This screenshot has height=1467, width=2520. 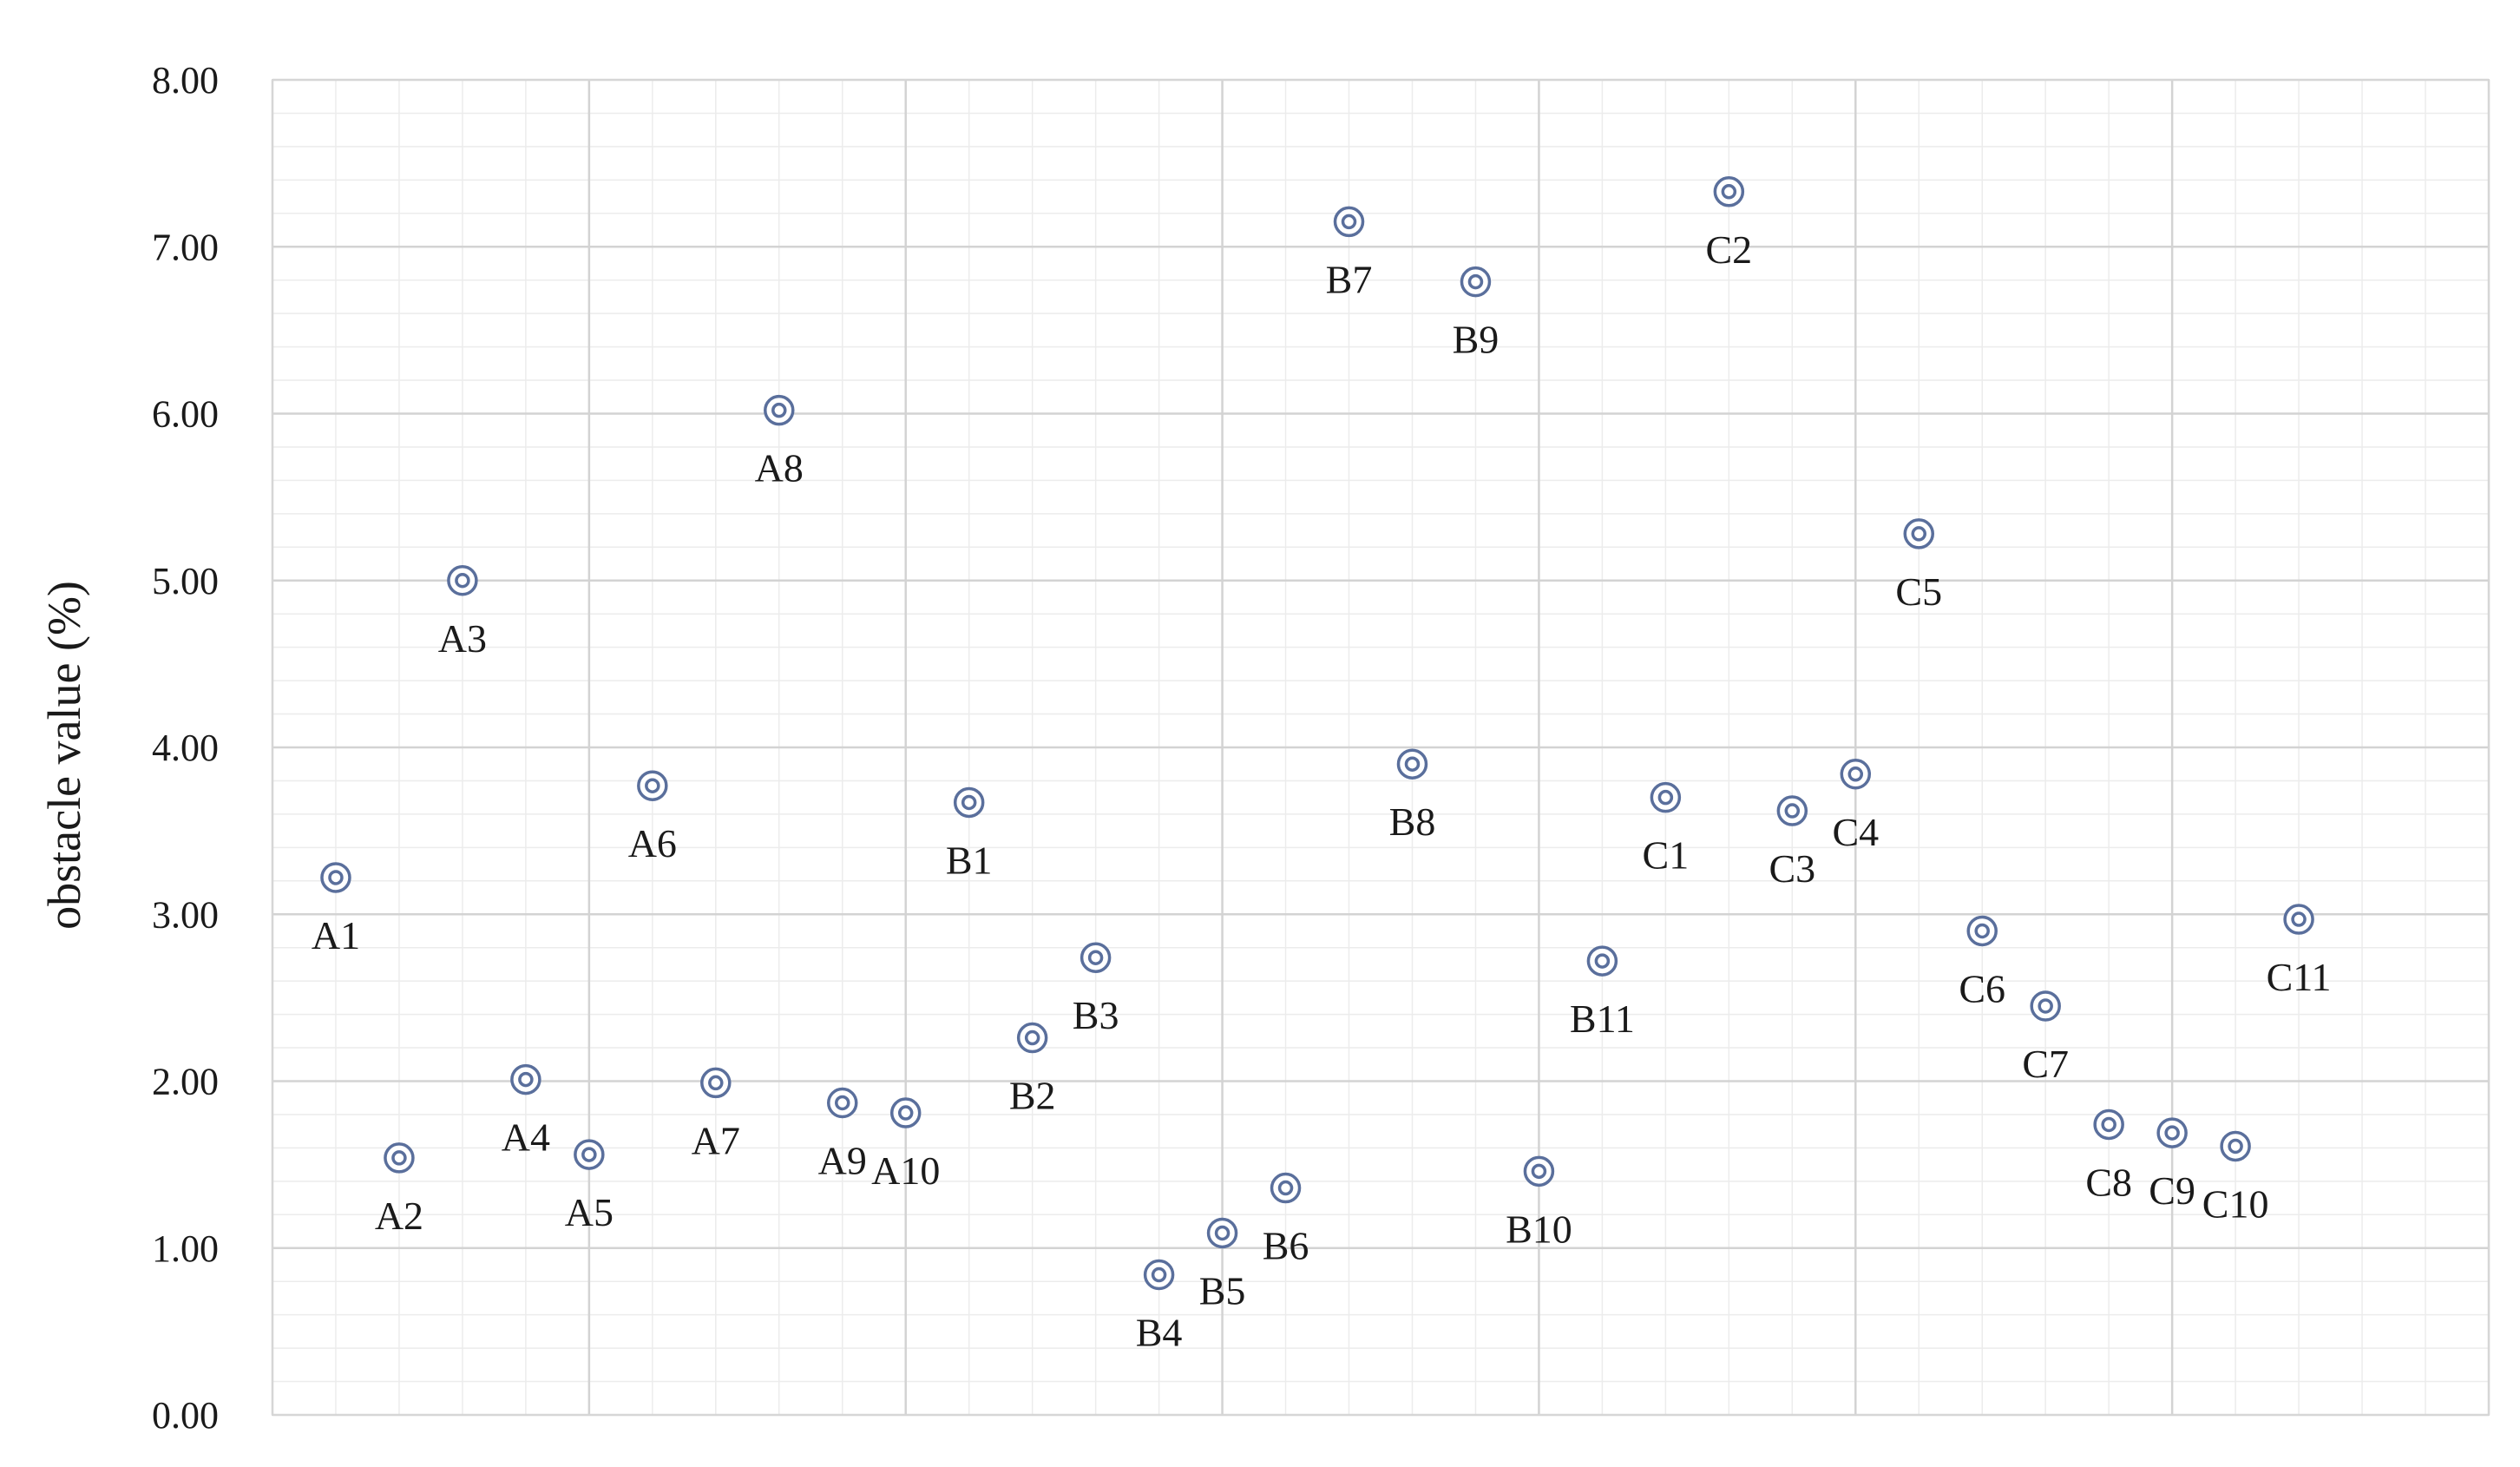 I want to click on data-point-a8, so click(x=779, y=410).